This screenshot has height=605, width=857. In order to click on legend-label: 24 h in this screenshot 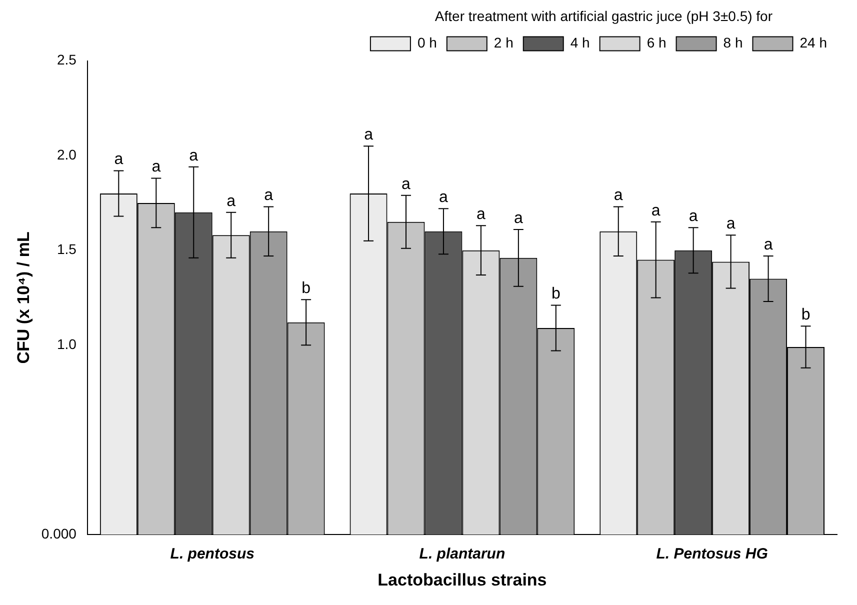, I will do `click(813, 42)`.